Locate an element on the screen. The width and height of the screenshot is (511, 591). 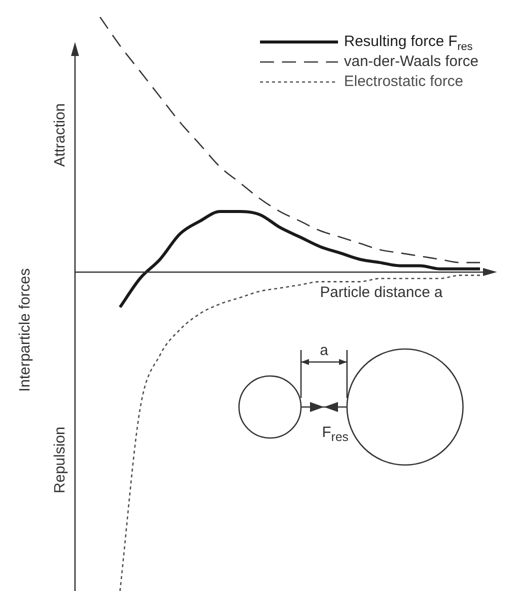
y-axis-title: Interparticle forces is located at coordinates (25, 330).